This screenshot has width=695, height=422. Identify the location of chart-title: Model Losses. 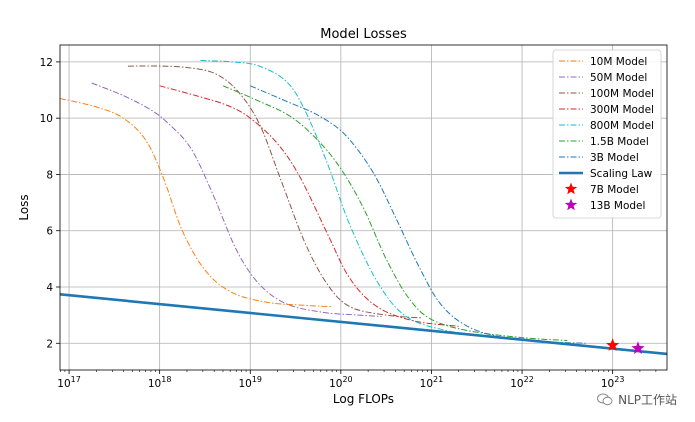
(363, 34).